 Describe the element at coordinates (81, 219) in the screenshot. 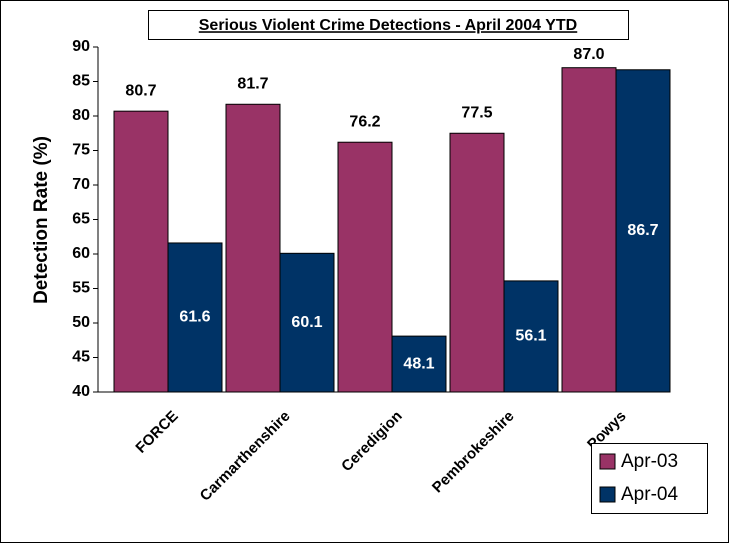

I see `y-tick-label: 65` at that location.